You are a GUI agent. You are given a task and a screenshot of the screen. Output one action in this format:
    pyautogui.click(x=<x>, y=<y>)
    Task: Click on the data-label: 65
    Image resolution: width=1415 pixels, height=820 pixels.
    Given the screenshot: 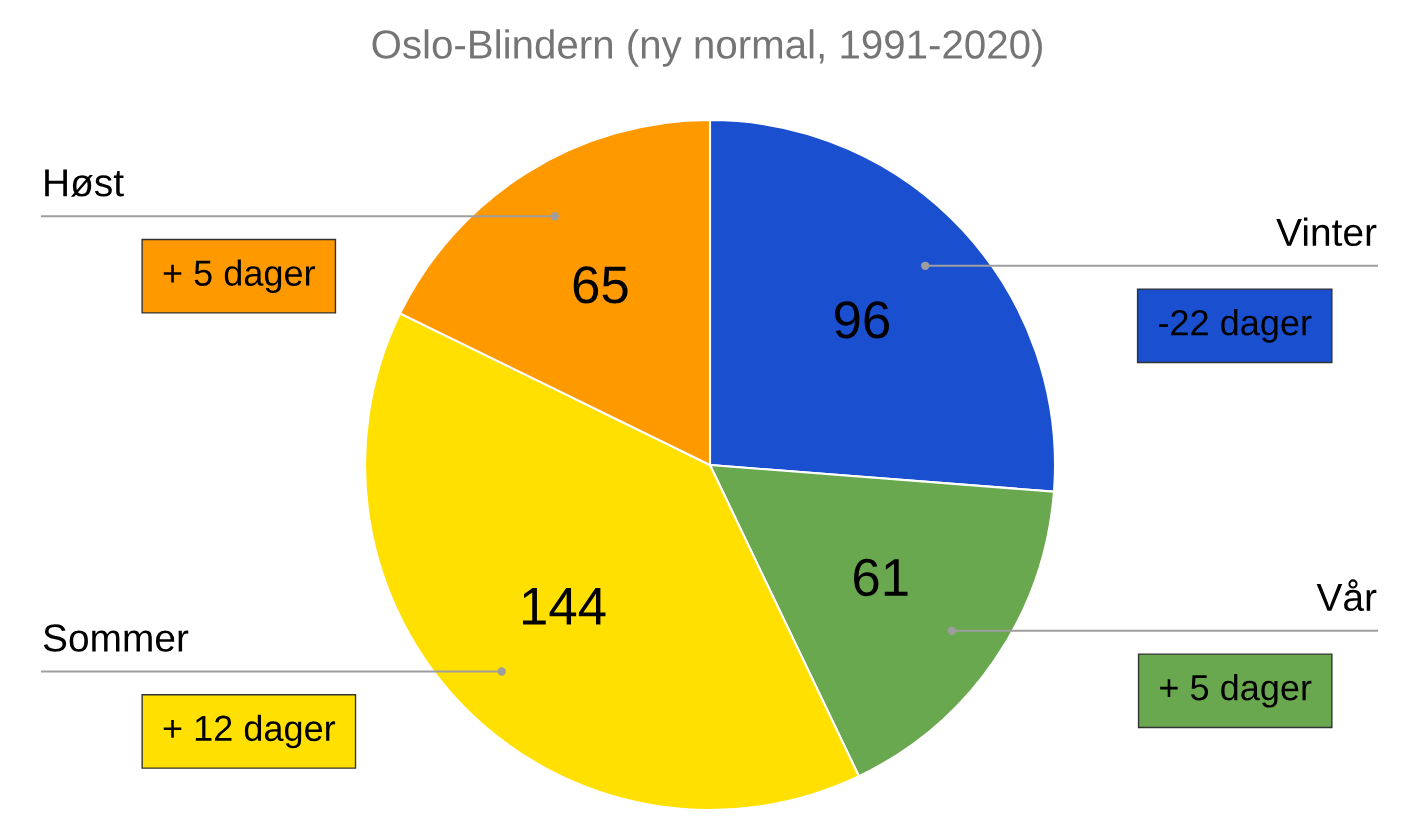 What is the action you would take?
    pyautogui.click(x=600, y=285)
    